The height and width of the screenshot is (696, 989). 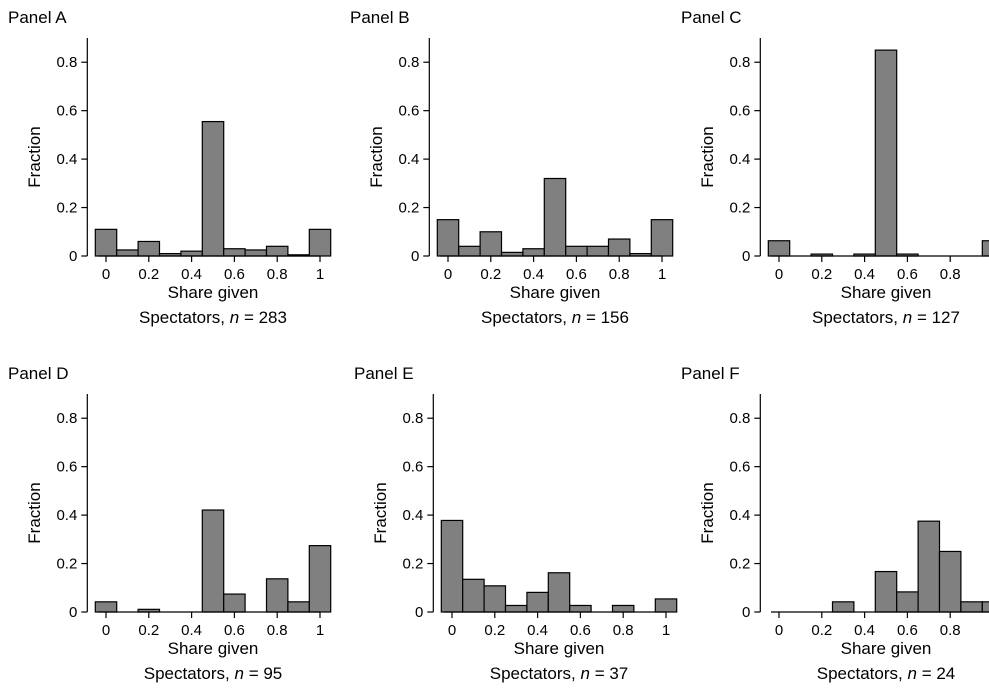 I want to click on sample-size-label: Spectators, n = 37, so click(x=559, y=674).